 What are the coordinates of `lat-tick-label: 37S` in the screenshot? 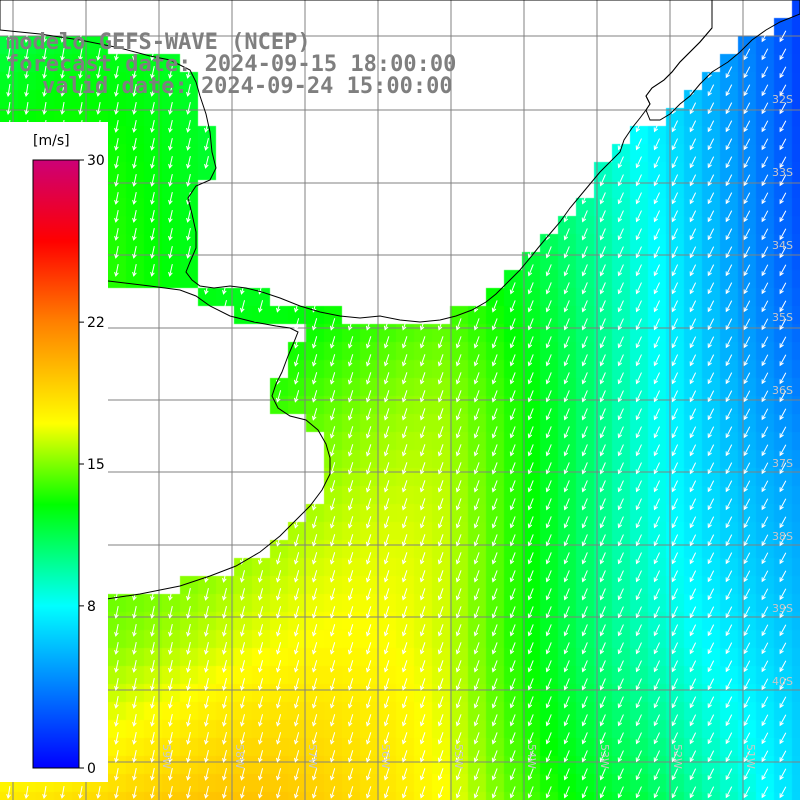 It's located at (782, 463).